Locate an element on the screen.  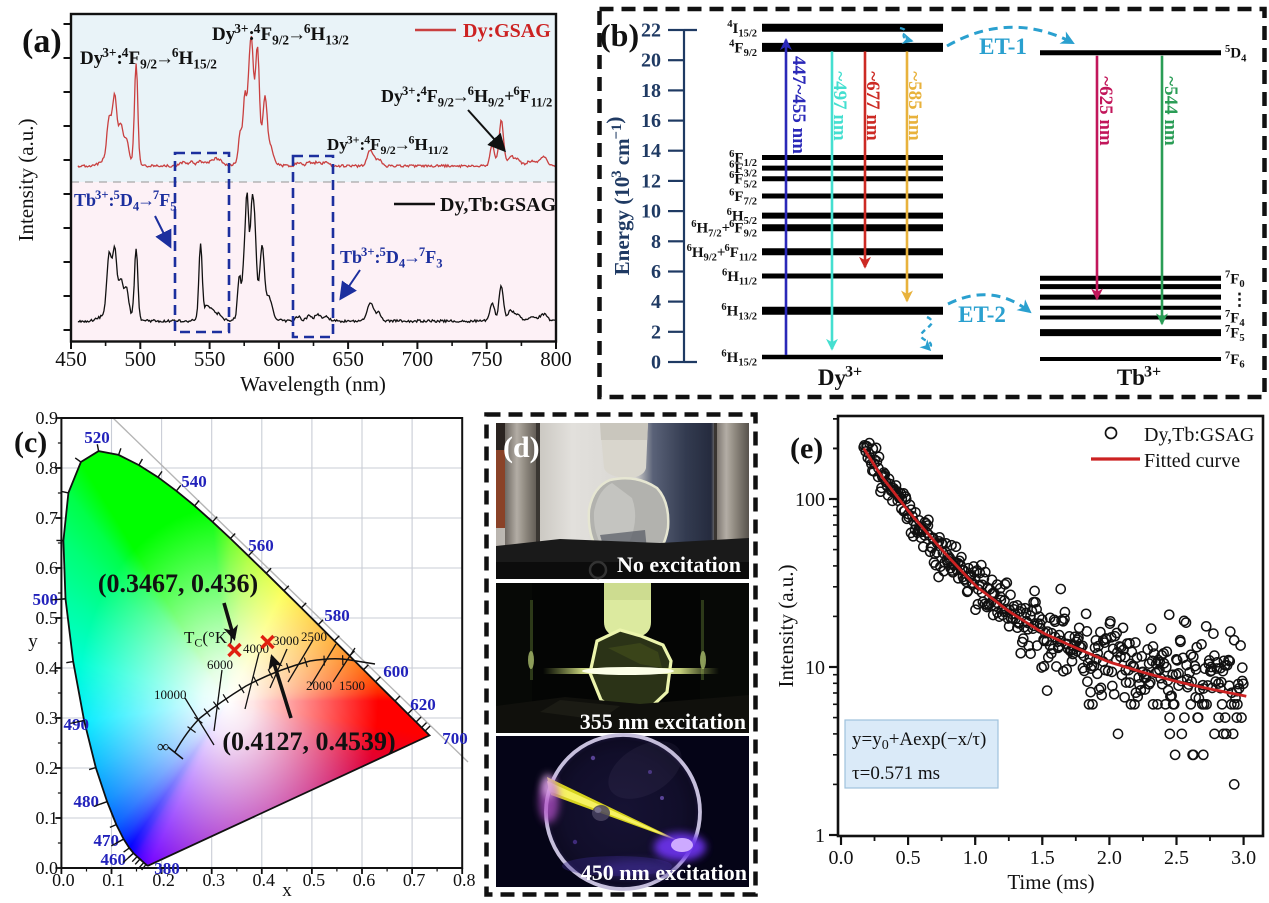
svg-text: 0.8 is located at coordinates (464, 880).